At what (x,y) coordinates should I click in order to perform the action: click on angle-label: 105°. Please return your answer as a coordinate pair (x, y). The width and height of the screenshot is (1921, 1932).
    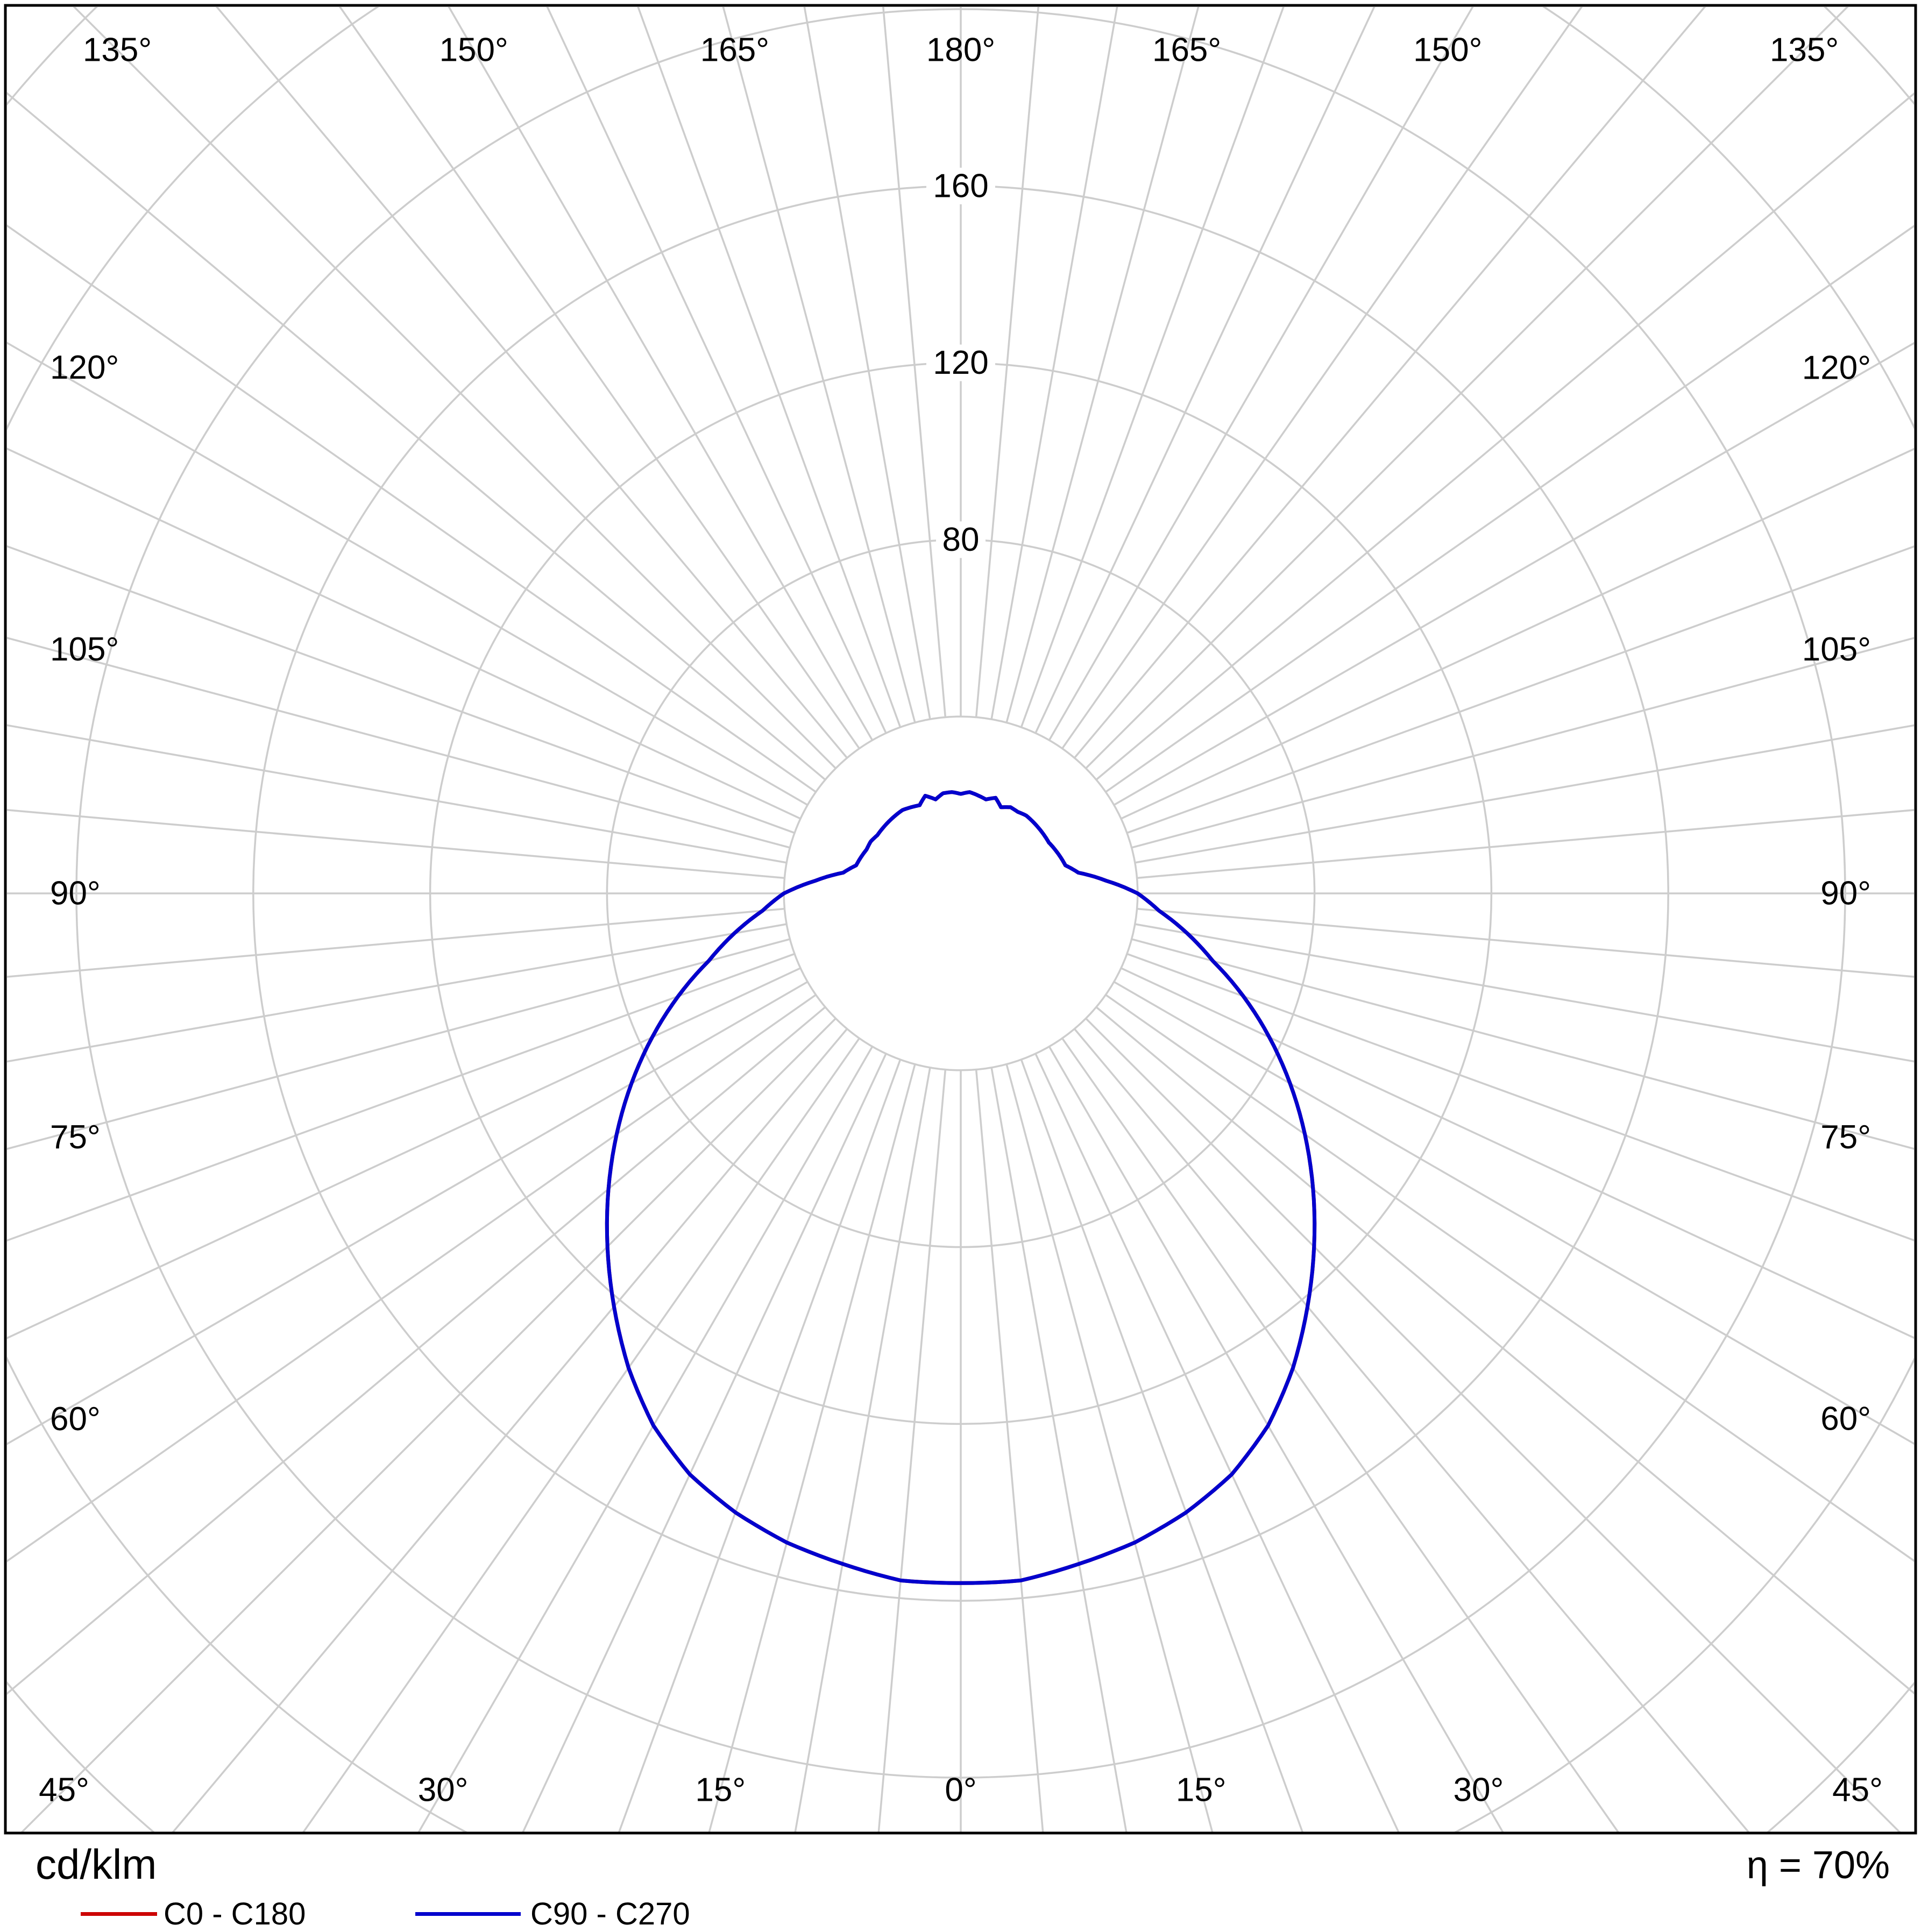
    Looking at the image, I should click on (1836, 650).